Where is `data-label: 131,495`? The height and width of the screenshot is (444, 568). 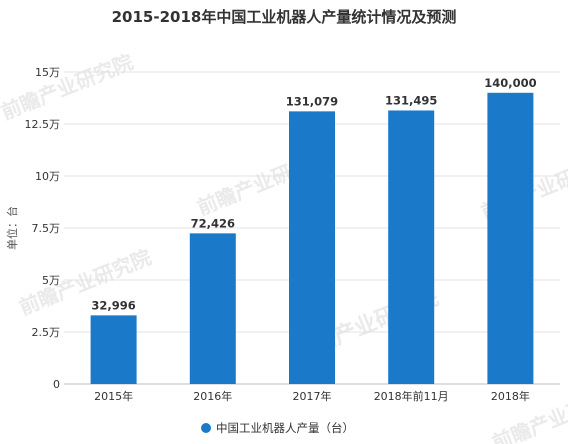 data-label: 131,495 is located at coordinates (411, 100).